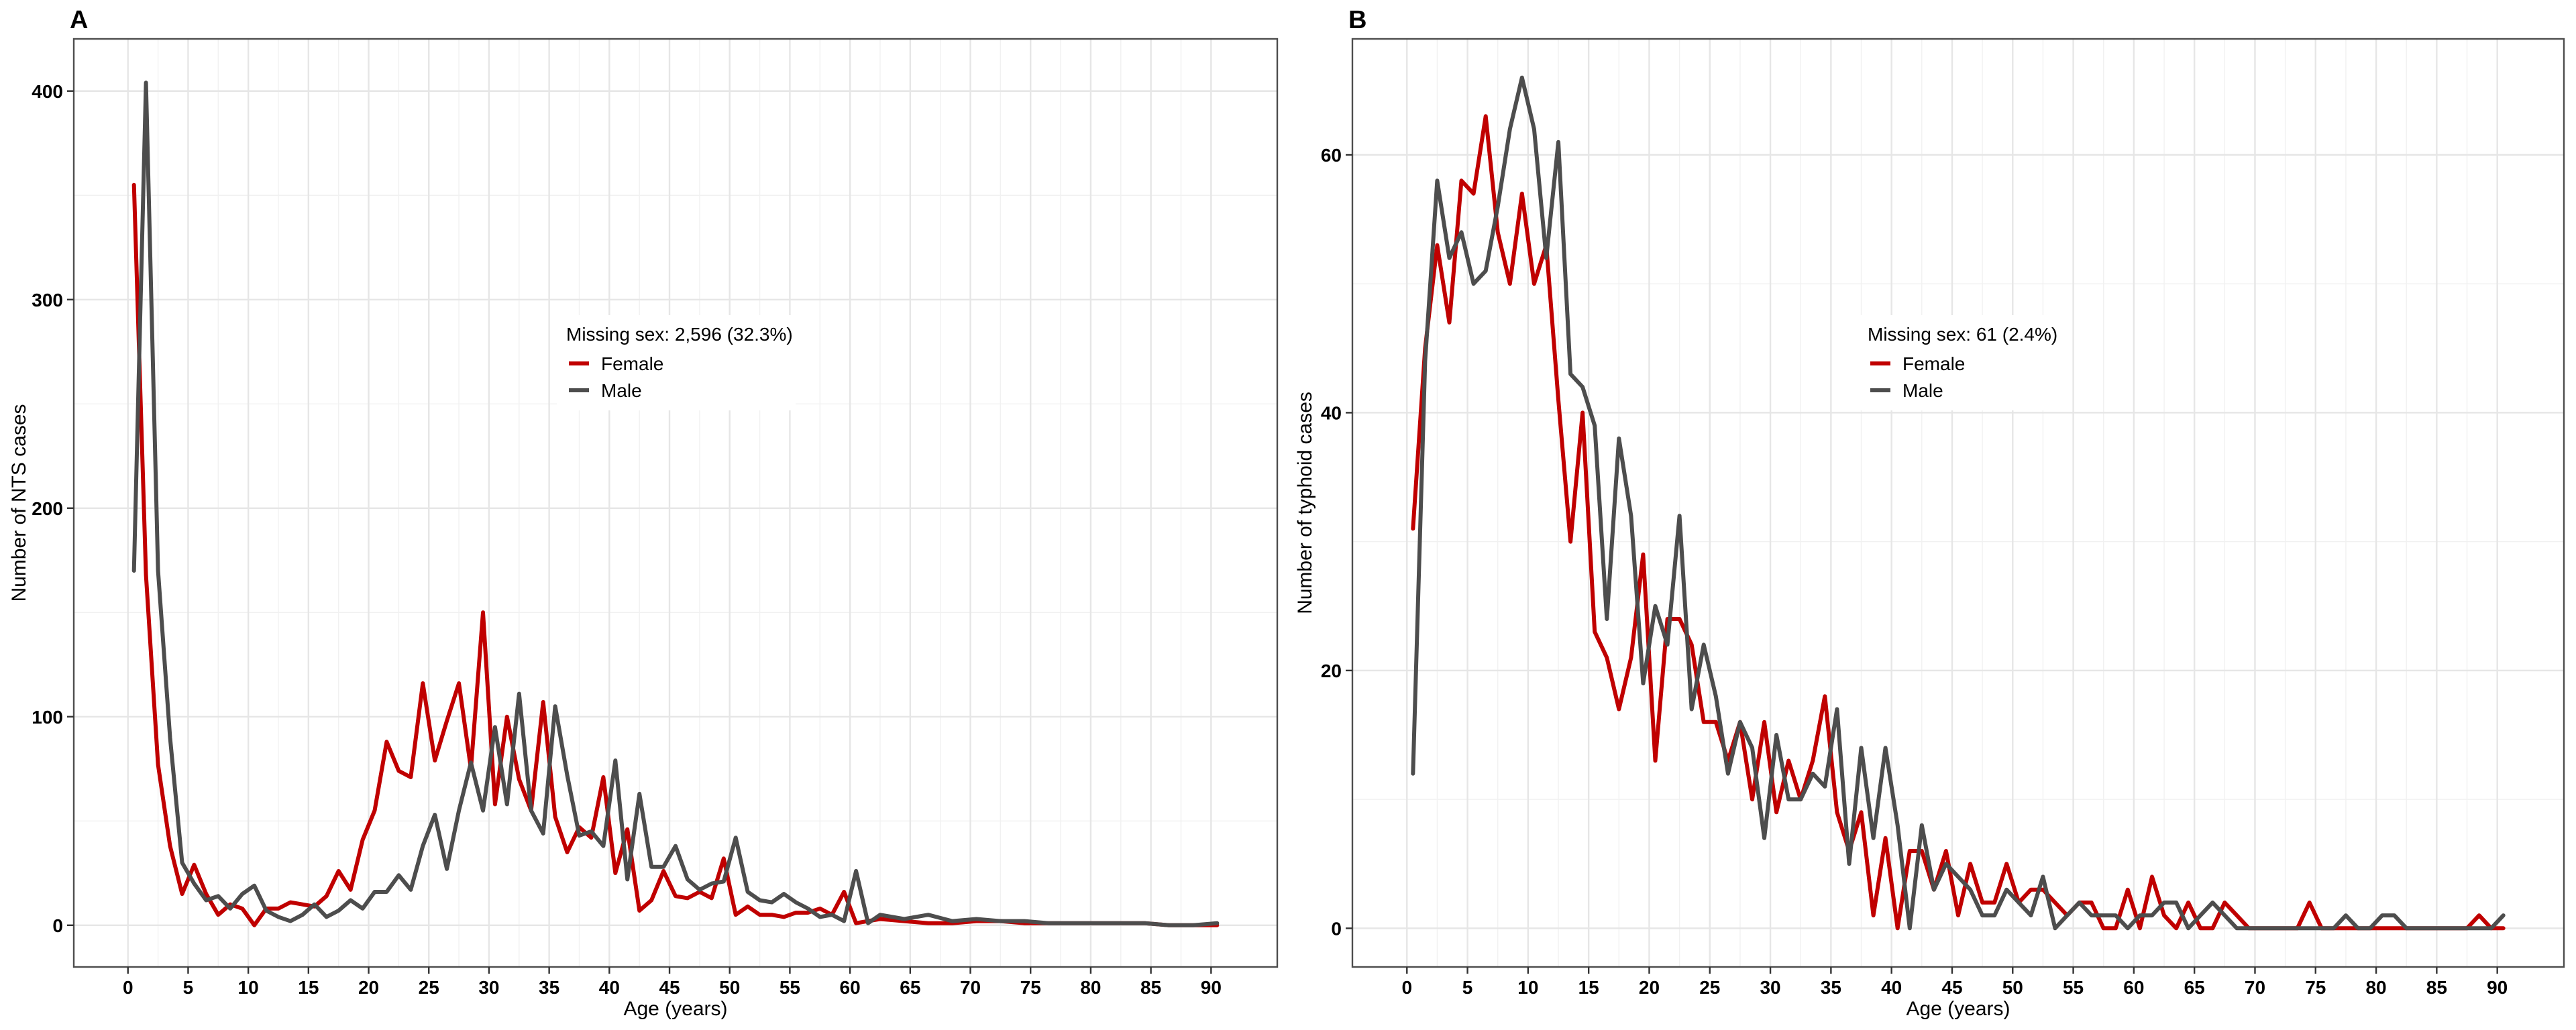 This screenshot has height=1030, width=2576. I want to click on y-tick-label: 40, so click(1331, 412).